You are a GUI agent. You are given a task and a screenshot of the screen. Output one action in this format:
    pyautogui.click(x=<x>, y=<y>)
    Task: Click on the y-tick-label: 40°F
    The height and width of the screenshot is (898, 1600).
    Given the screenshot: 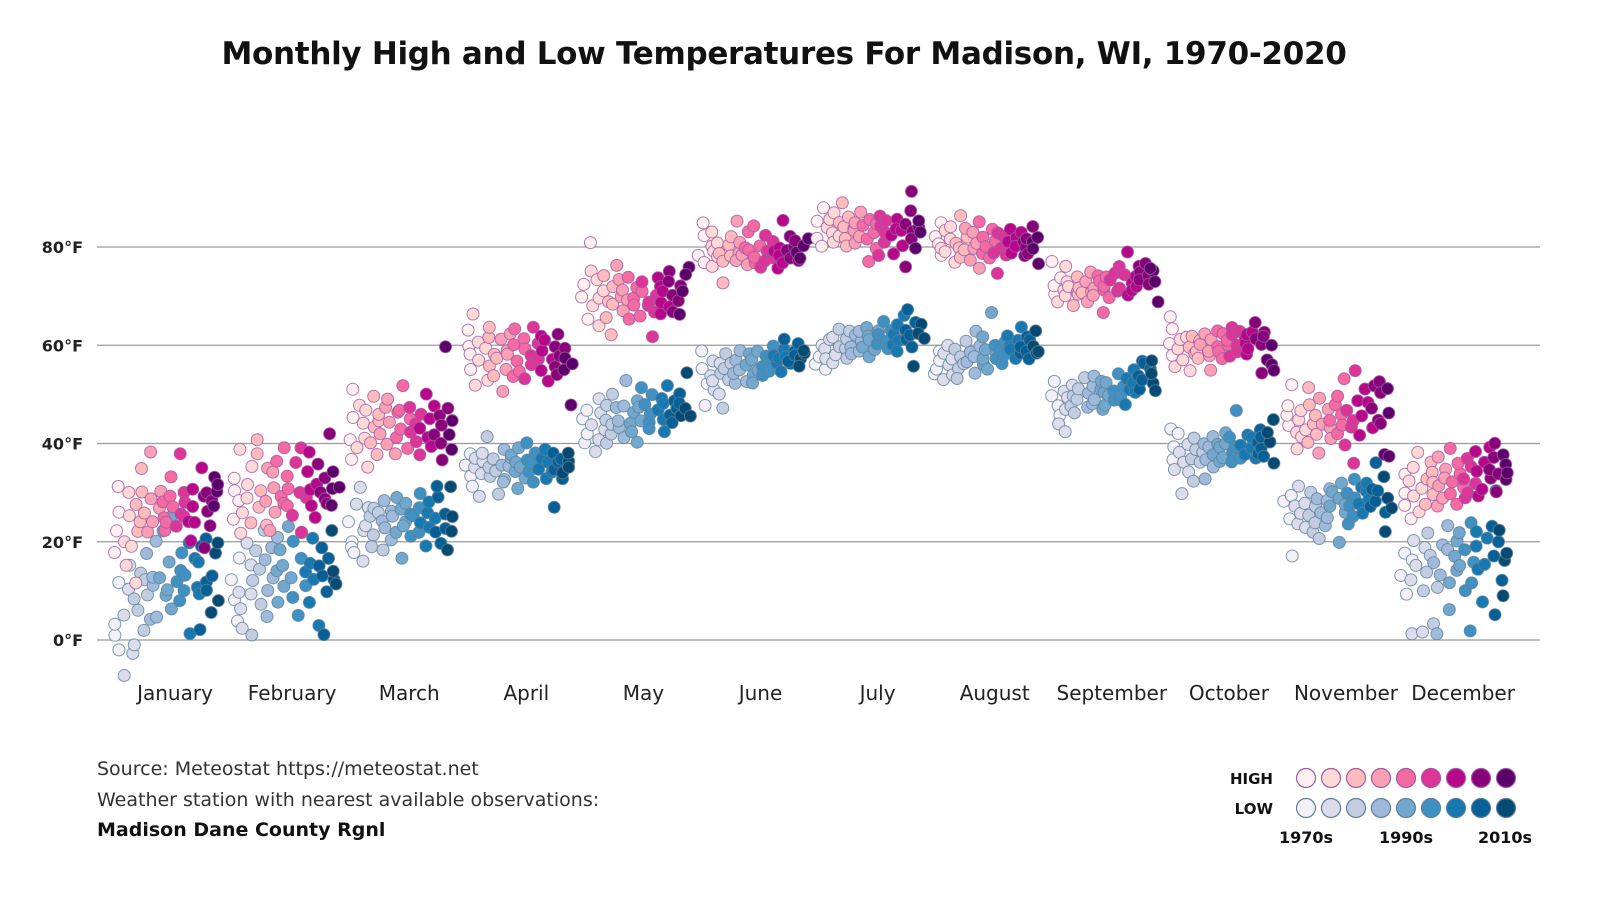 What is the action you would take?
    pyautogui.click(x=62, y=444)
    